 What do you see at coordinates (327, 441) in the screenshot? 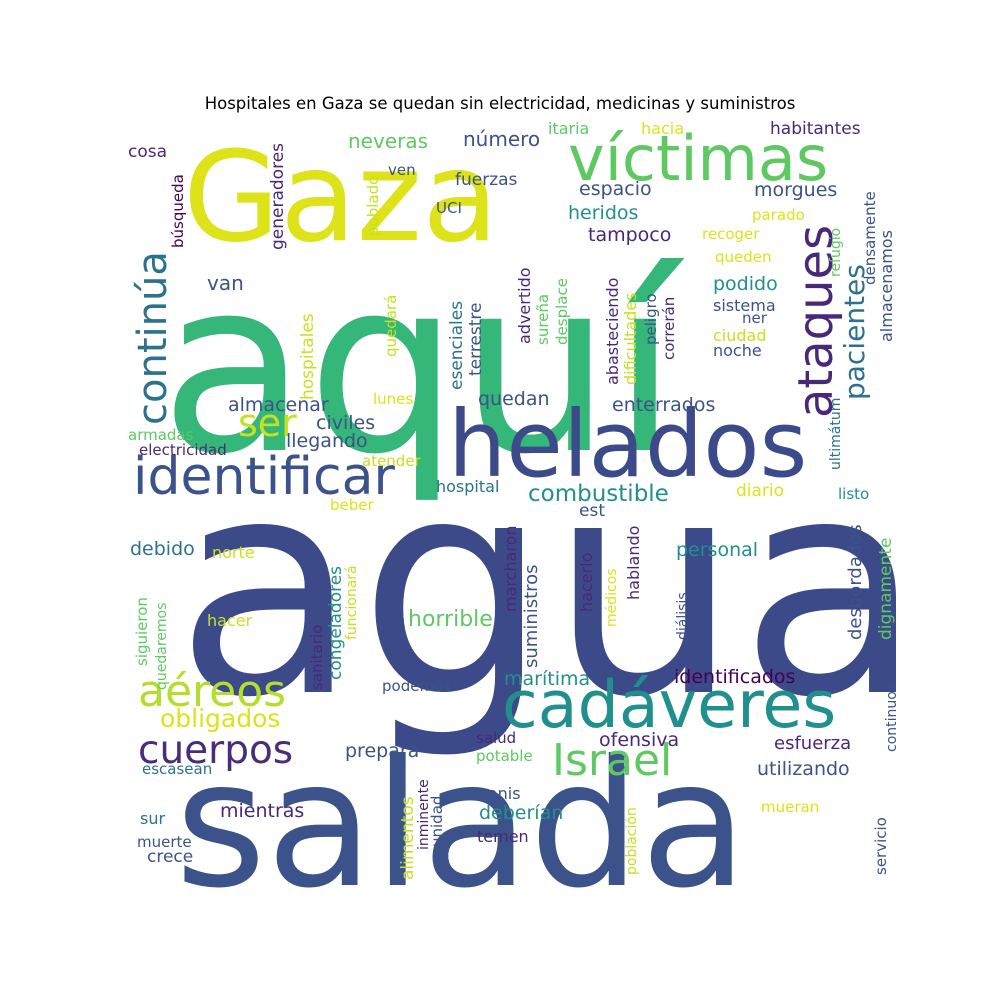
I see `cloud-word: llegando` at bounding box center [327, 441].